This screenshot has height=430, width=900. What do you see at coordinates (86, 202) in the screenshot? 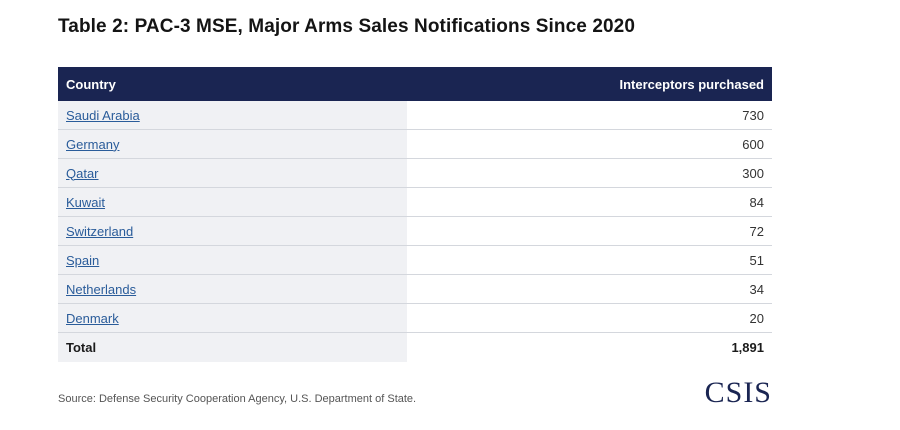
I see `country-link: Kuwait` at bounding box center [86, 202].